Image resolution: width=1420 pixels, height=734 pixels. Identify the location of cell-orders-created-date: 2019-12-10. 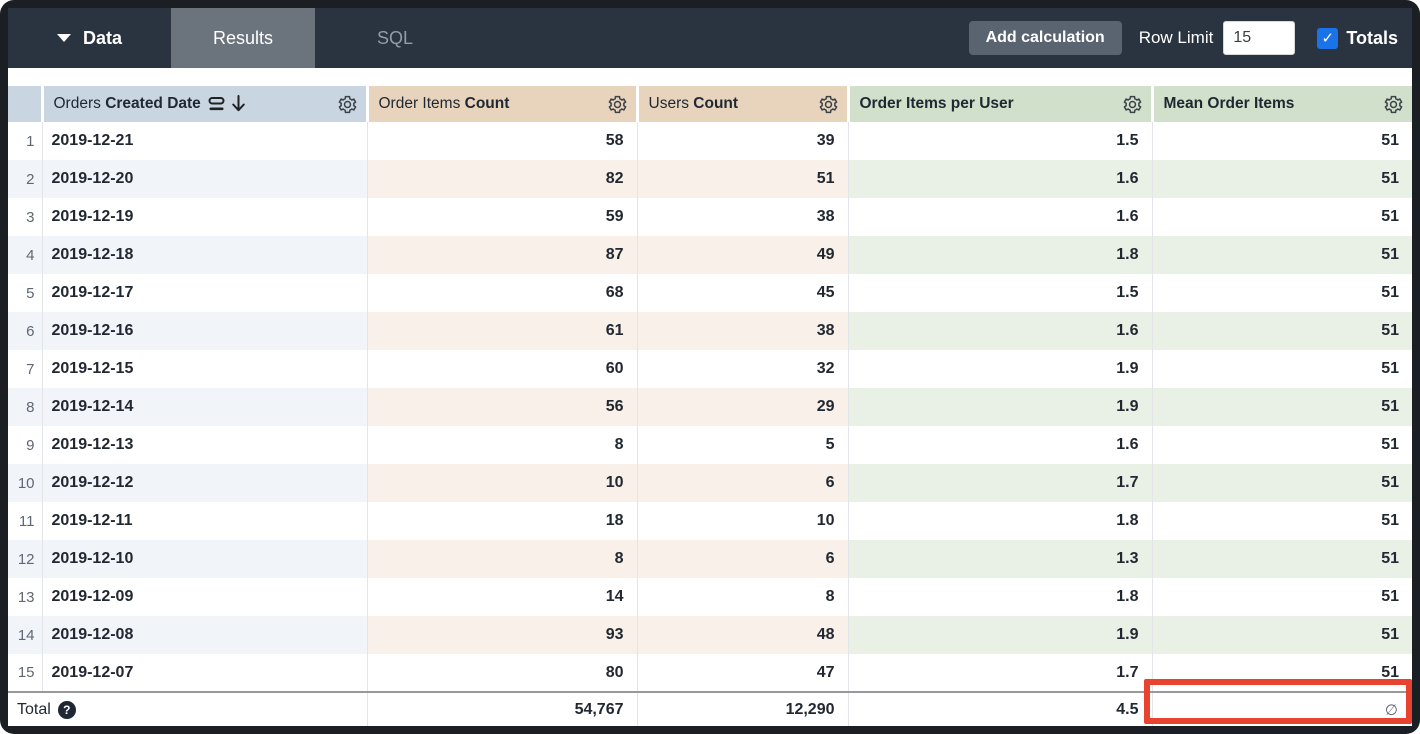
(205, 559).